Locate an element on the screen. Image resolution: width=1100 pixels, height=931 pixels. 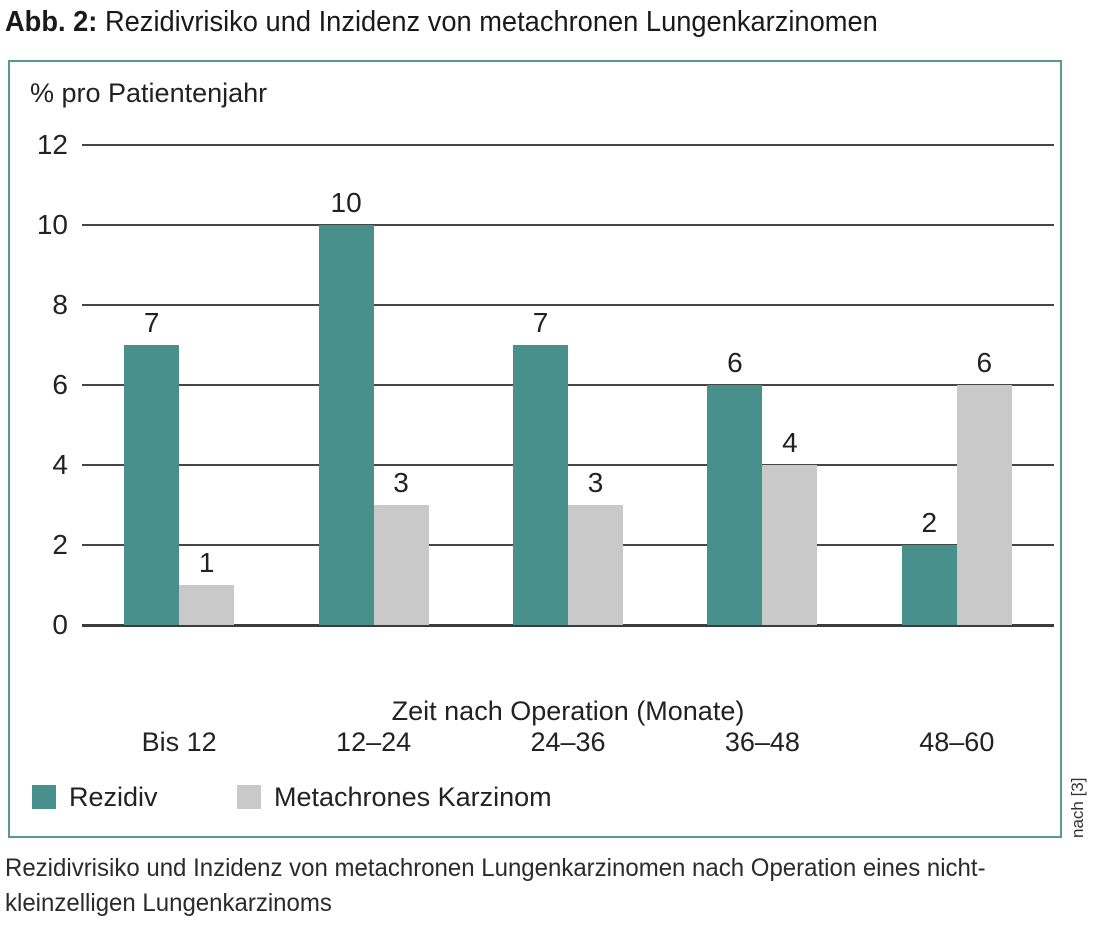
source-note-text: nach [3] is located at coordinates (1077, 808).